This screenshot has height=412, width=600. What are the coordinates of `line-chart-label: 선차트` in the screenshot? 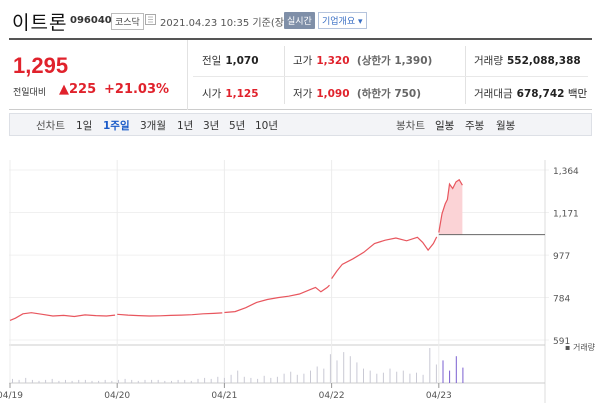 It's located at (50, 126).